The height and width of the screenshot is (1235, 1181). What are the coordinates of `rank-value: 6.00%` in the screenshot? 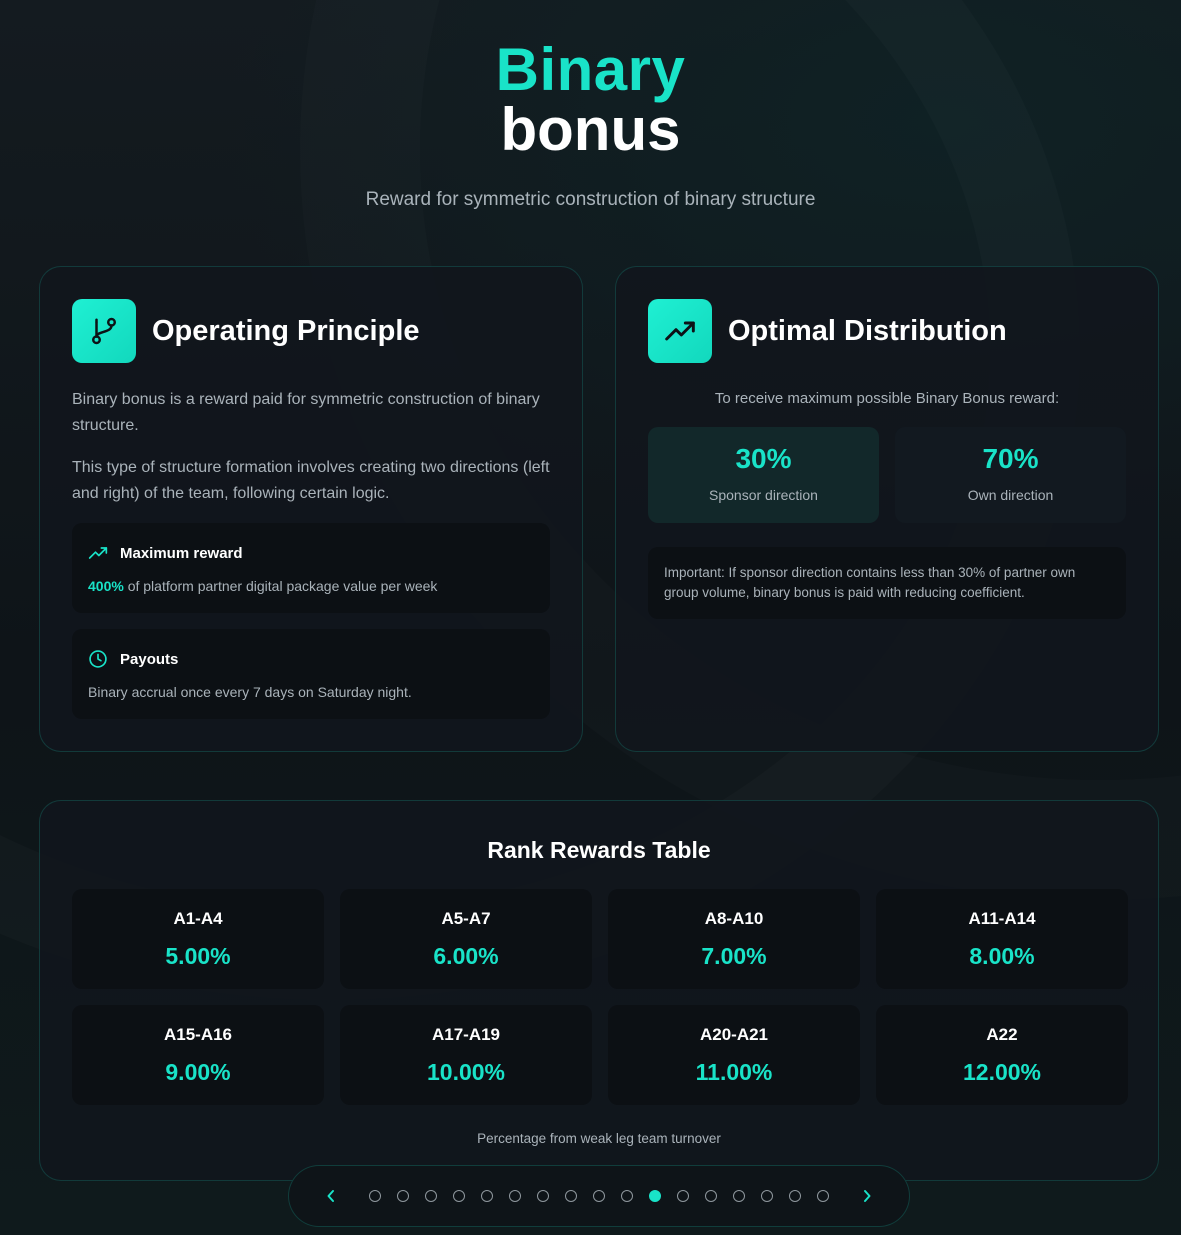 It's located at (466, 956).